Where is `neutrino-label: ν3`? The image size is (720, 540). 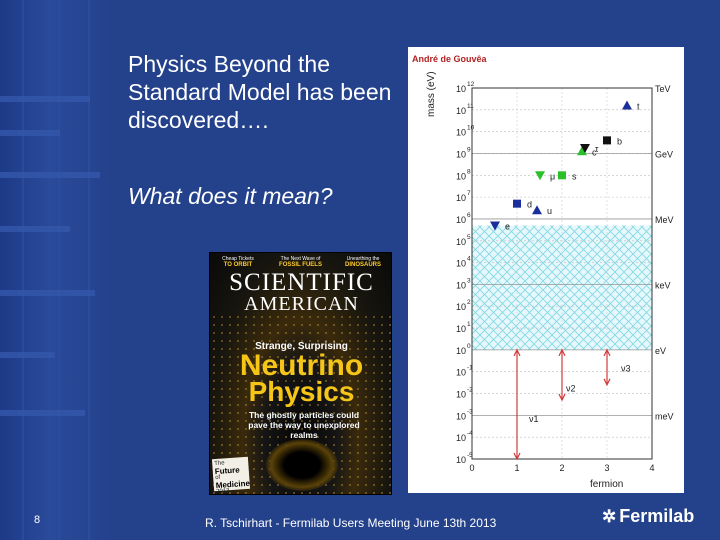
neutrino-label: ν3 is located at coordinates (626, 369).